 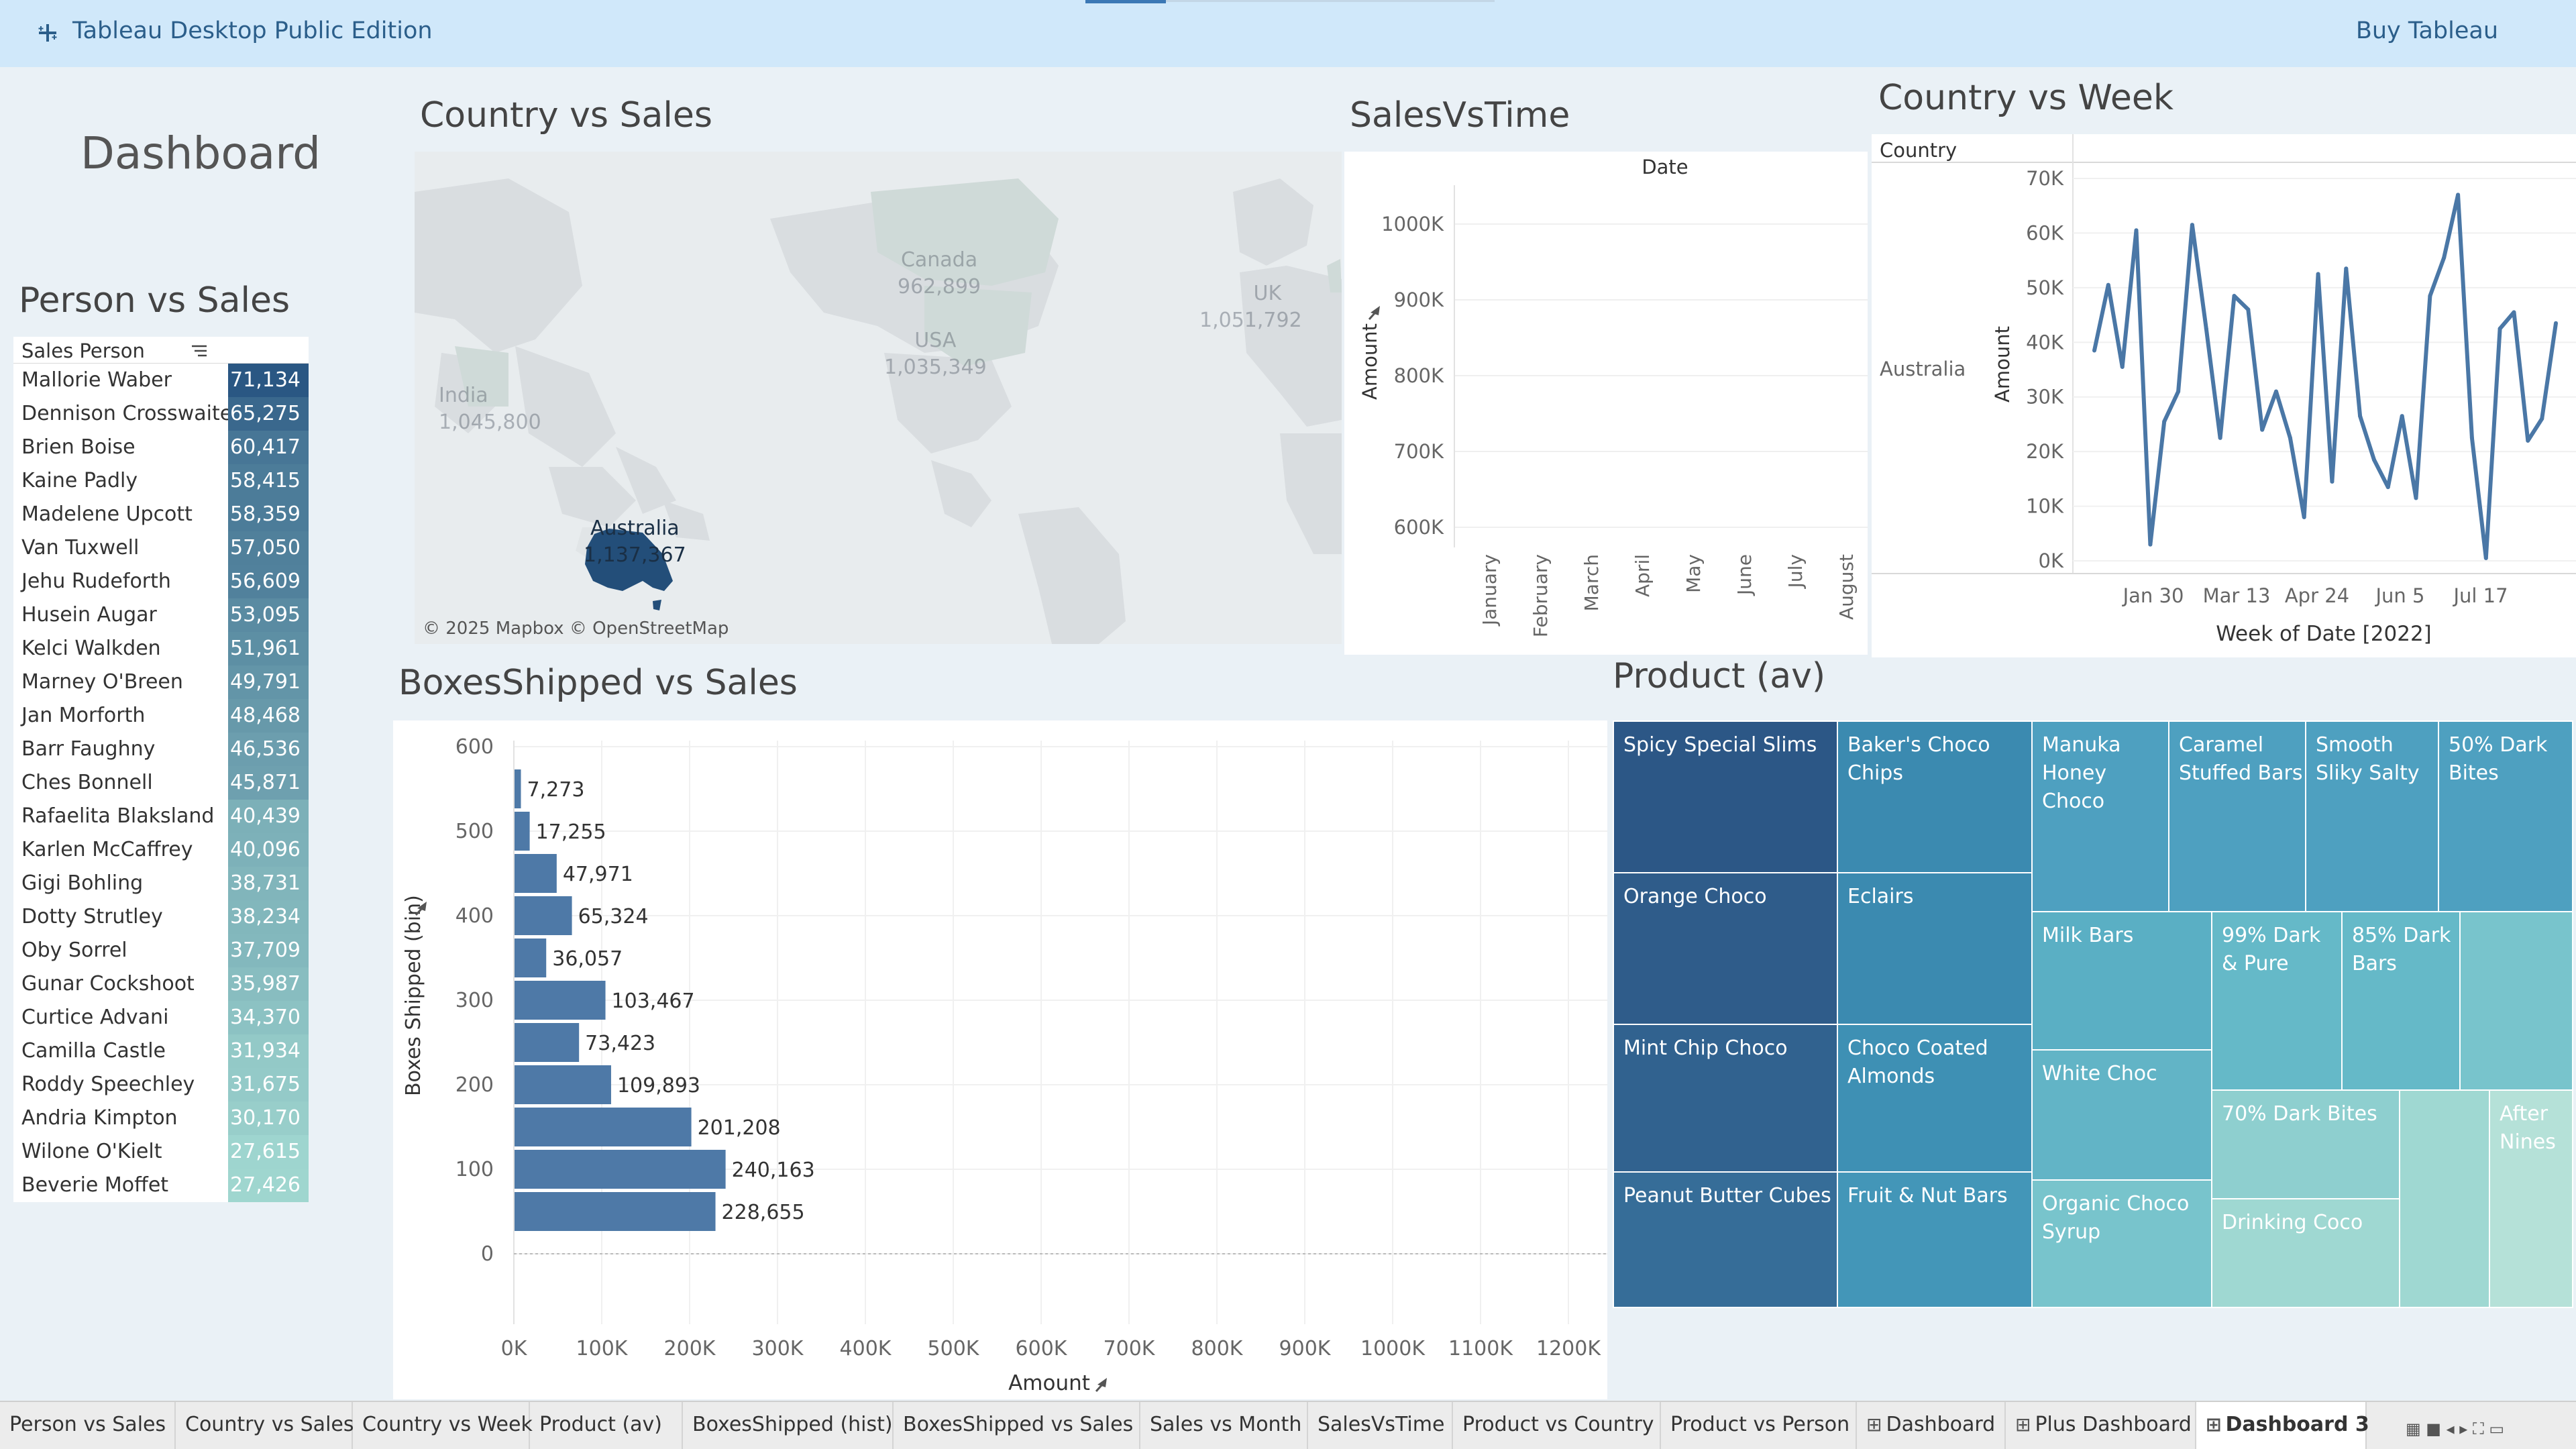 What do you see at coordinates (2100, 816) in the screenshot?
I see `treemap-cell: Manuka Honey Choco` at bounding box center [2100, 816].